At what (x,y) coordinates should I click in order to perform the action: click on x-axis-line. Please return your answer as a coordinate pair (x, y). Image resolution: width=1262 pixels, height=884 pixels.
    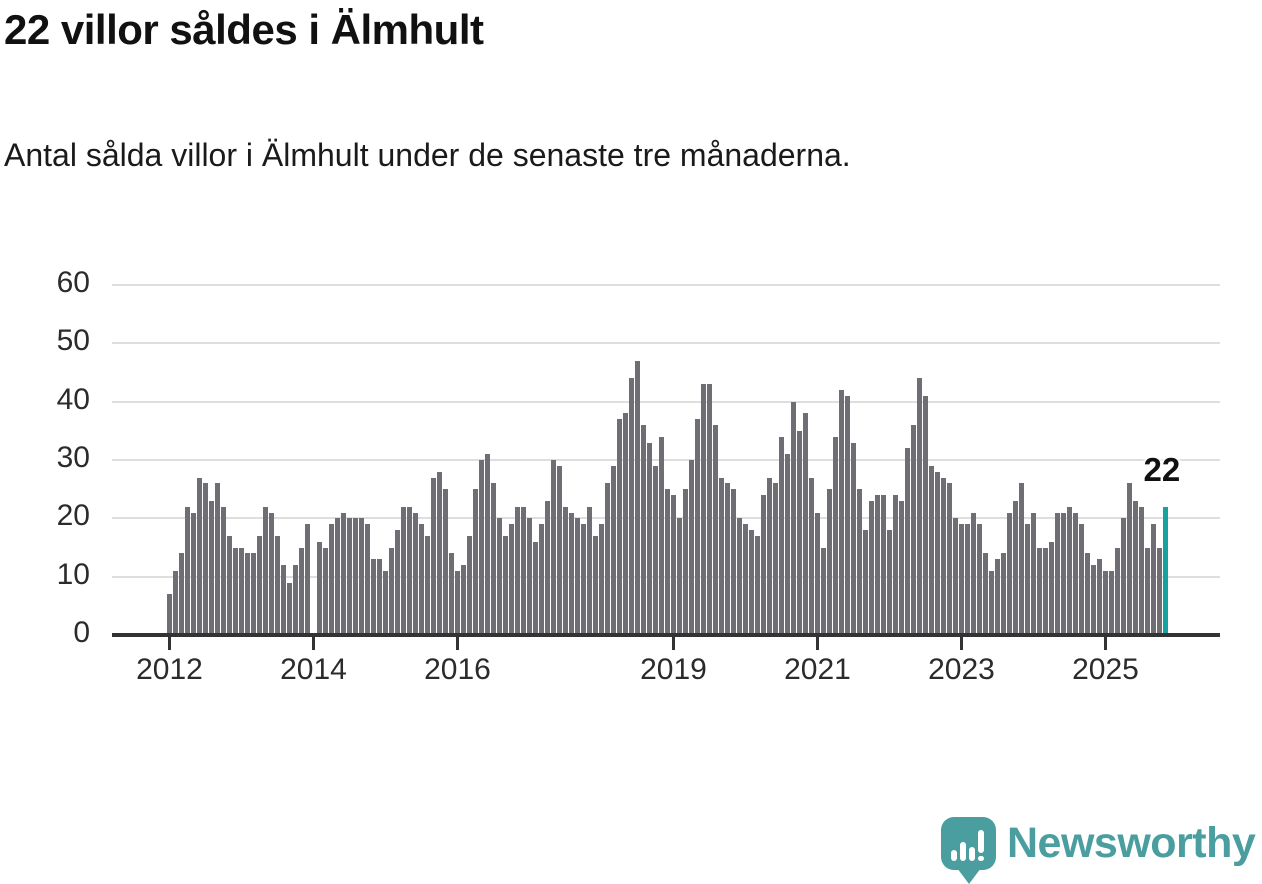
    Looking at the image, I should click on (666, 635).